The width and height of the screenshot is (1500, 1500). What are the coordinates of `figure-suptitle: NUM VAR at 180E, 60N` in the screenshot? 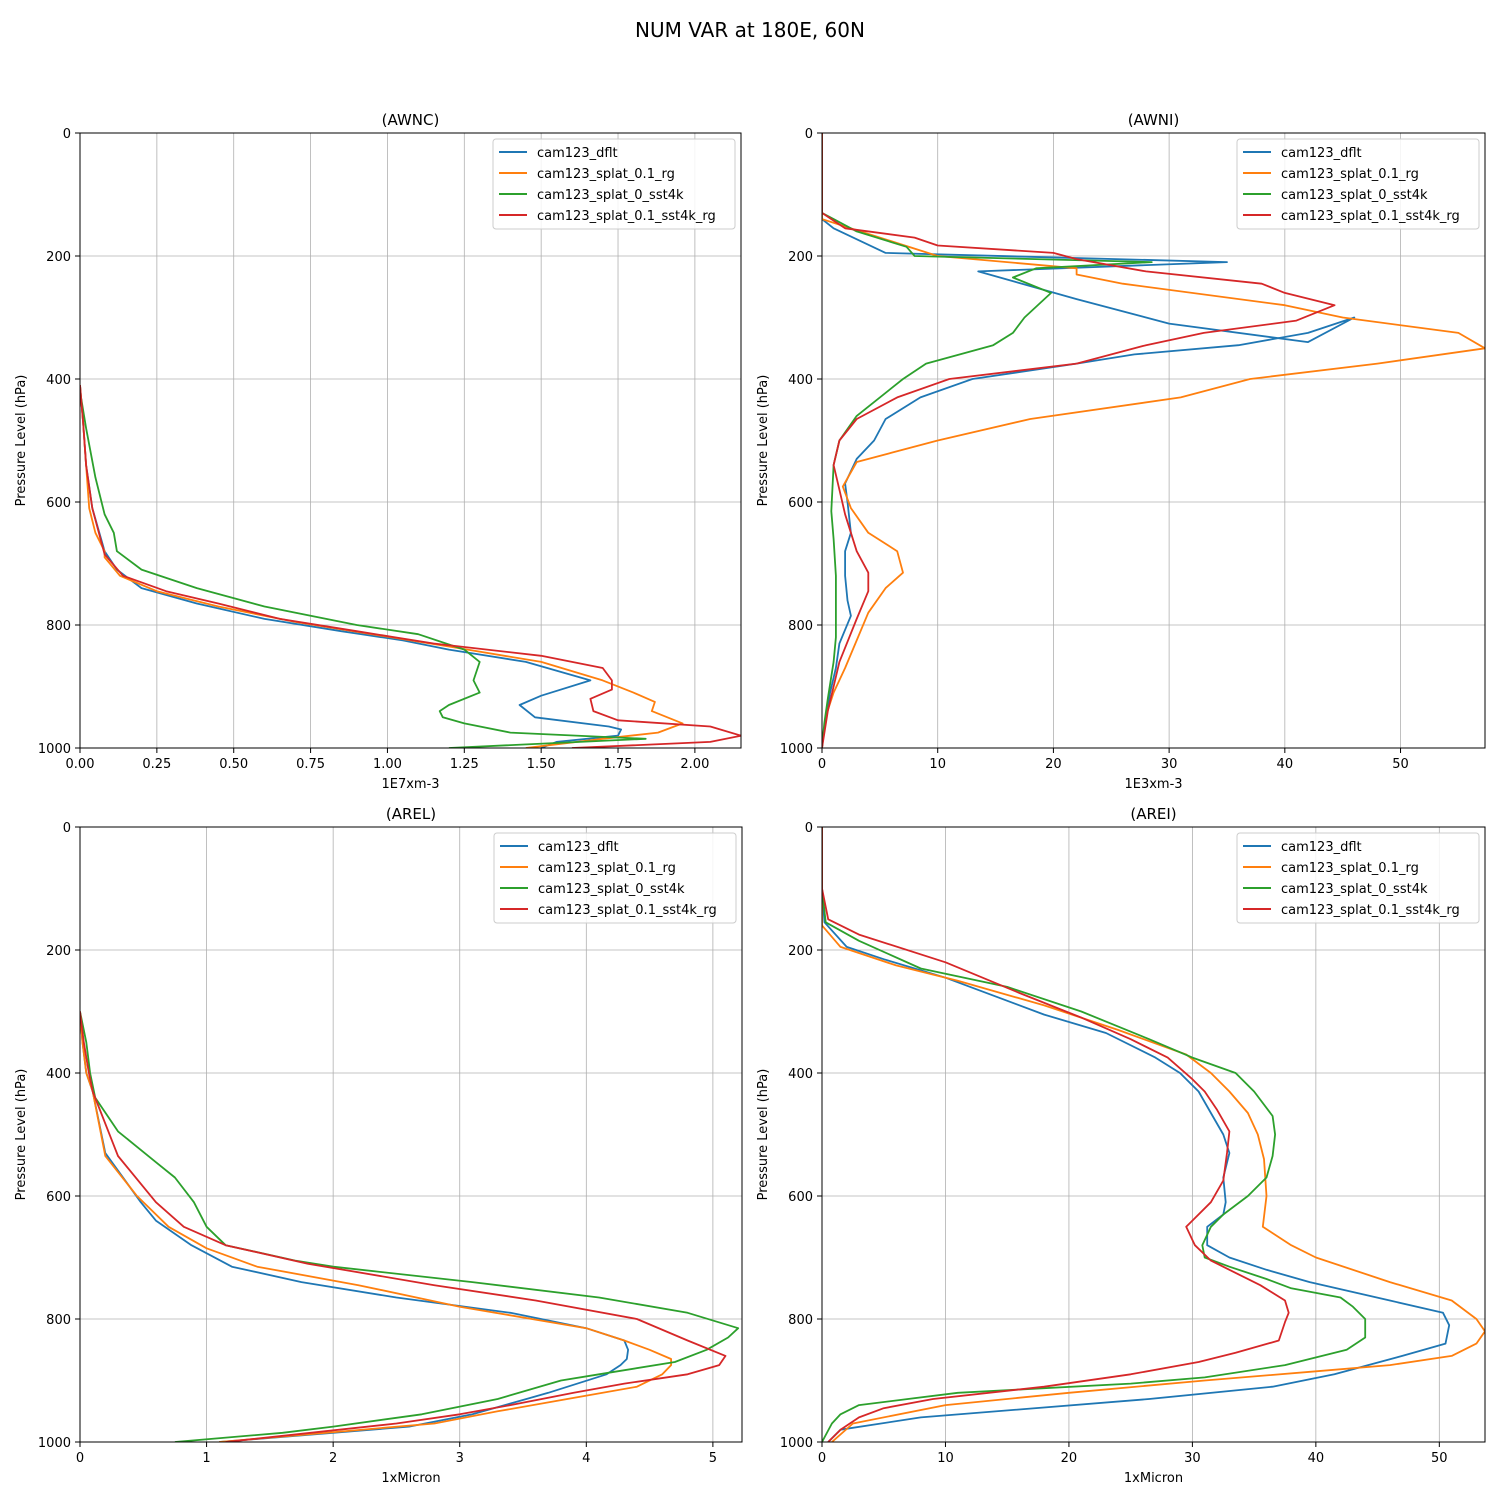 It's located at (750, 30).